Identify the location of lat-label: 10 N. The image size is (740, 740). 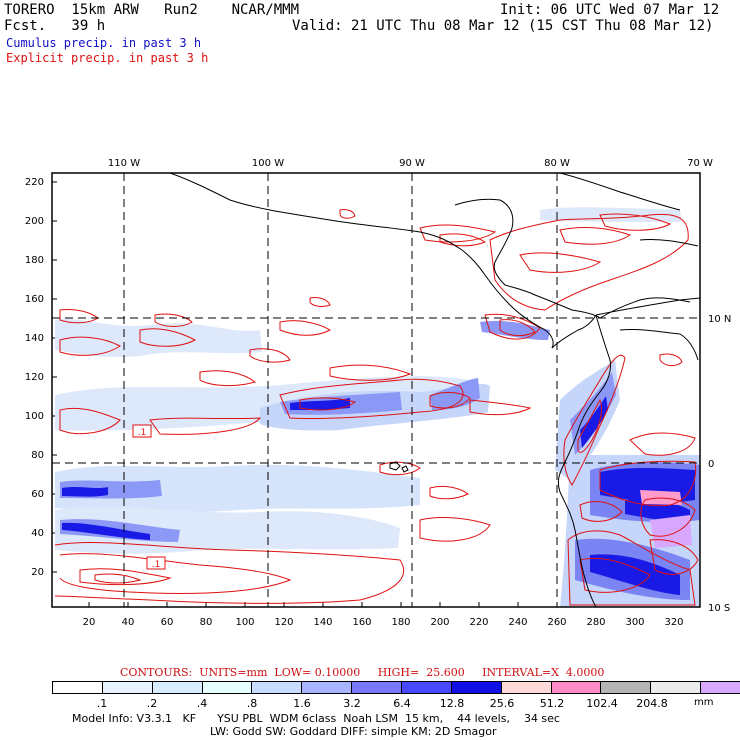
(719, 319).